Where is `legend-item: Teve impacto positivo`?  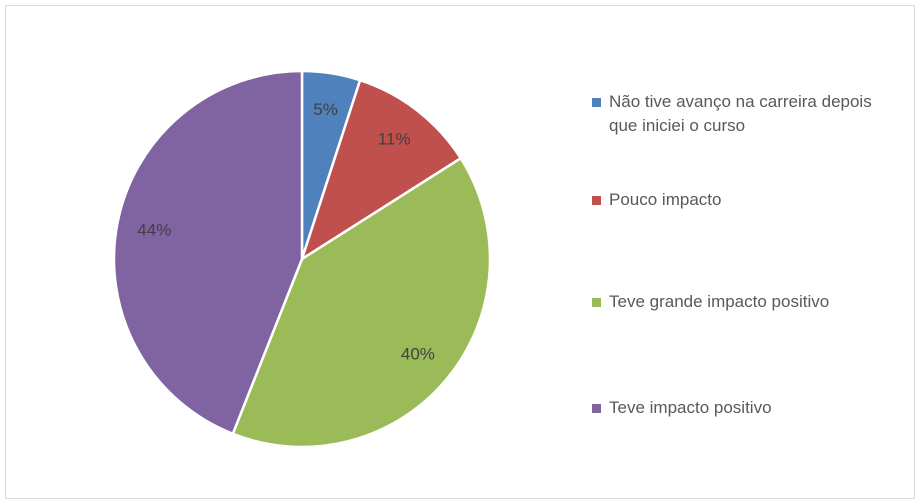
legend-item: Teve impacto positivo is located at coordinates (737, 408).